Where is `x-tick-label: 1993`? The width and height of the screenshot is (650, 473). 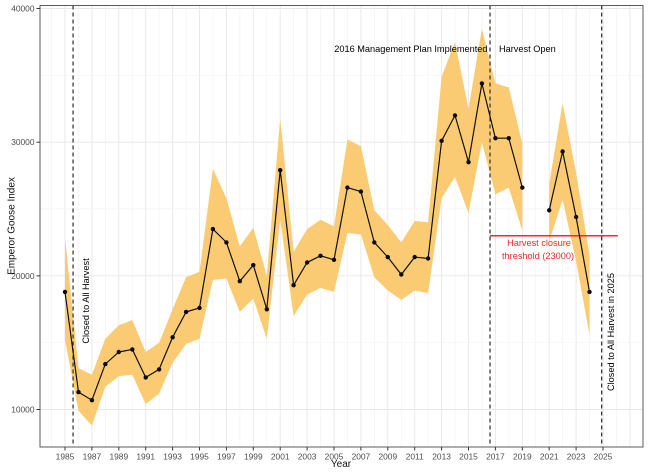
x-tick-label: 1993 is located at coordinates (172, 457).